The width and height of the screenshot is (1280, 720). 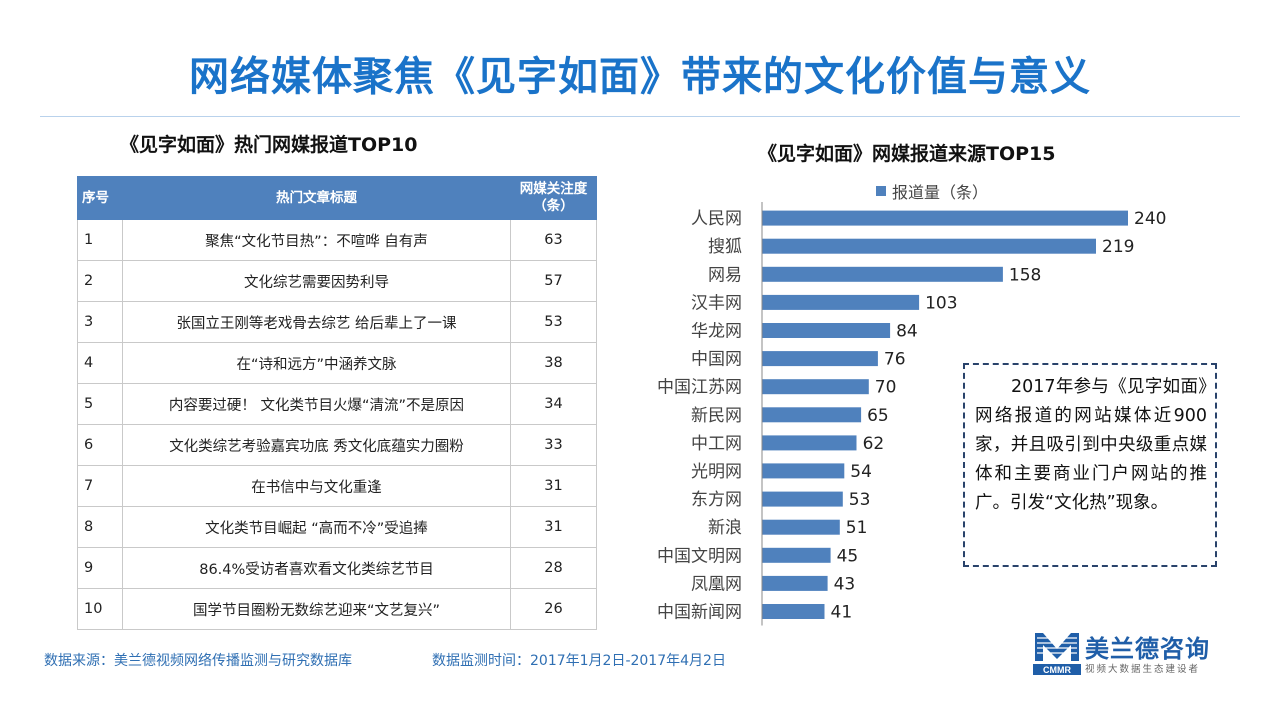 What do you see at coordinates (553, 281) in the screenshot?
I see `row-value: 57` at bounding box center [553, 281].